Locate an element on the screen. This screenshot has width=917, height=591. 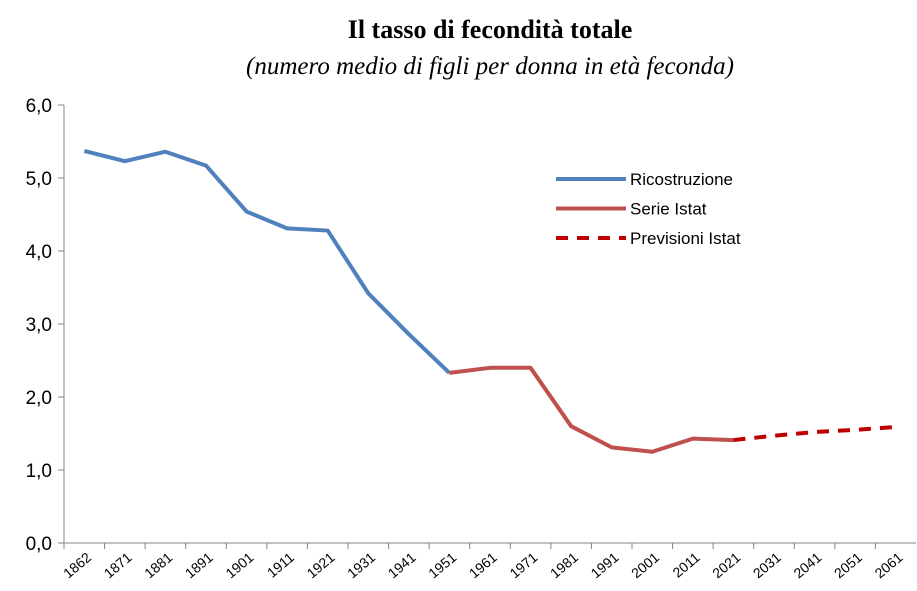
x-tick-label: 1991 is located at coordinates (604, 565).